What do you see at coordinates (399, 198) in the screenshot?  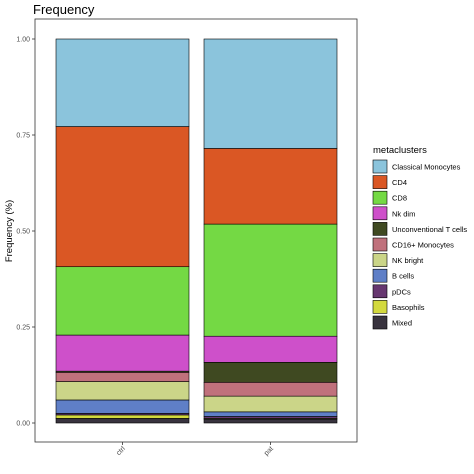 I see `legend-label: CD8` at bounding box center [399, 198].